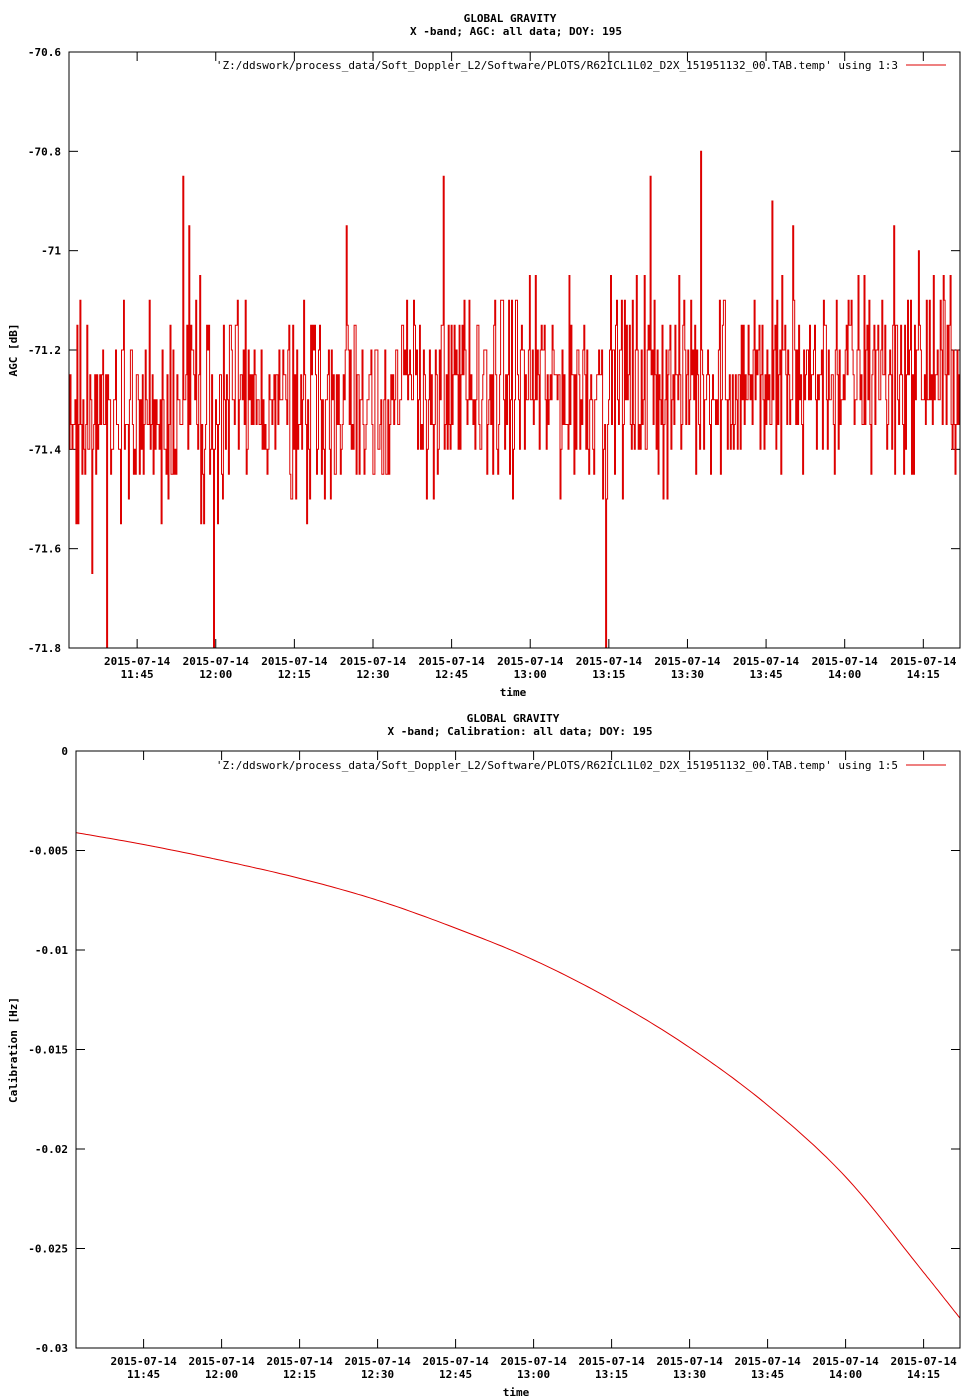  I want to click on chart-subtitle: X -band; Calibration: all data; DOY: 195, so click(520, 731).